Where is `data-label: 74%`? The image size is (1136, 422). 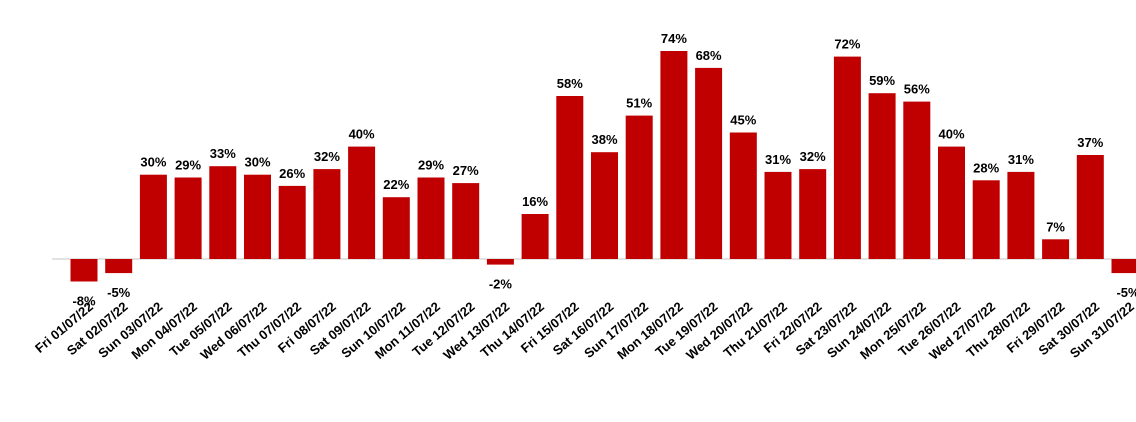 data-label: 74% is located at coordinates (674, 38).